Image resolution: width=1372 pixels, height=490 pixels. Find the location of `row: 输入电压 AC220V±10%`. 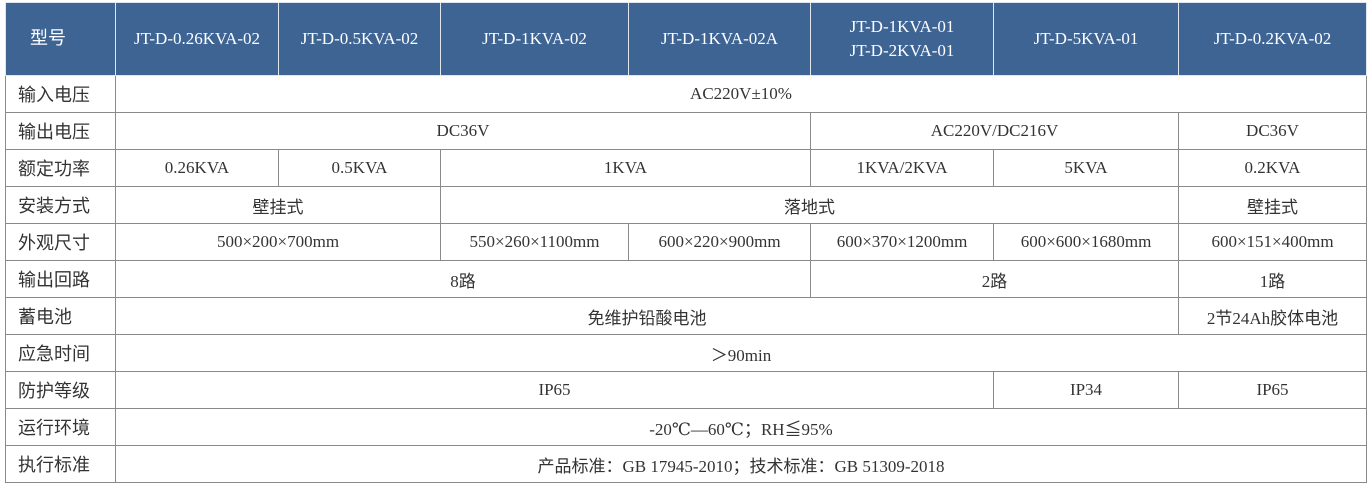

row: 输入电压 AC220V±10% is located at coordinates (686, 94).